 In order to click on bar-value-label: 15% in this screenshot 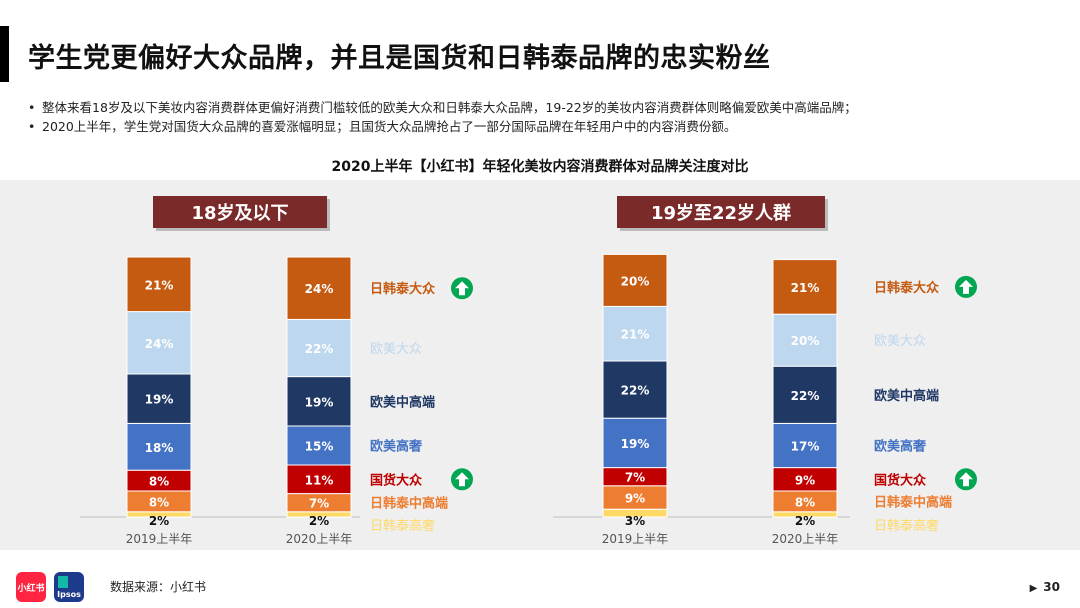, I will do `click(319, 447)`.